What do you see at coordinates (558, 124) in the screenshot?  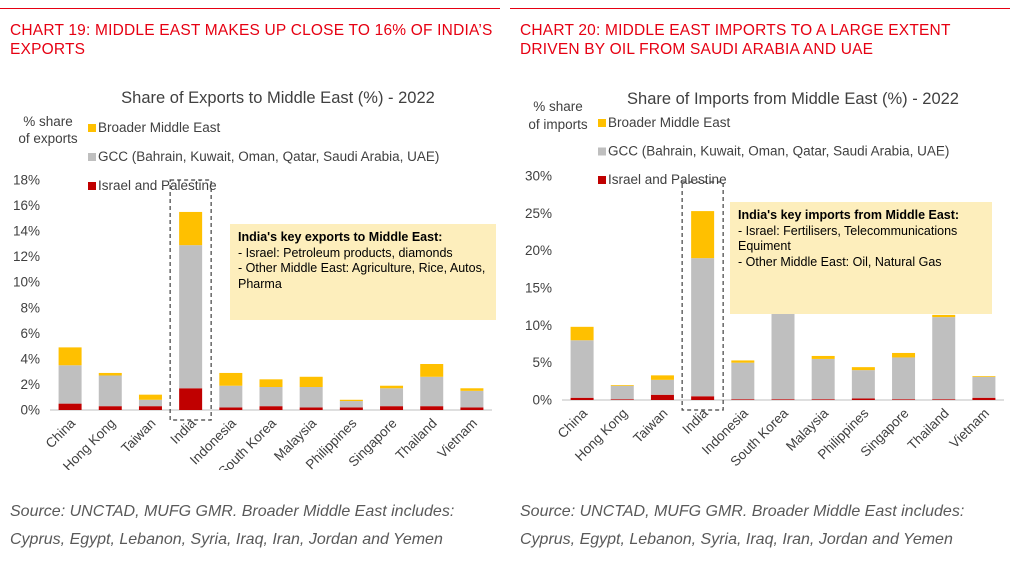 I see `y-axis-label-line: of imports` at bounding box center [558, 124].